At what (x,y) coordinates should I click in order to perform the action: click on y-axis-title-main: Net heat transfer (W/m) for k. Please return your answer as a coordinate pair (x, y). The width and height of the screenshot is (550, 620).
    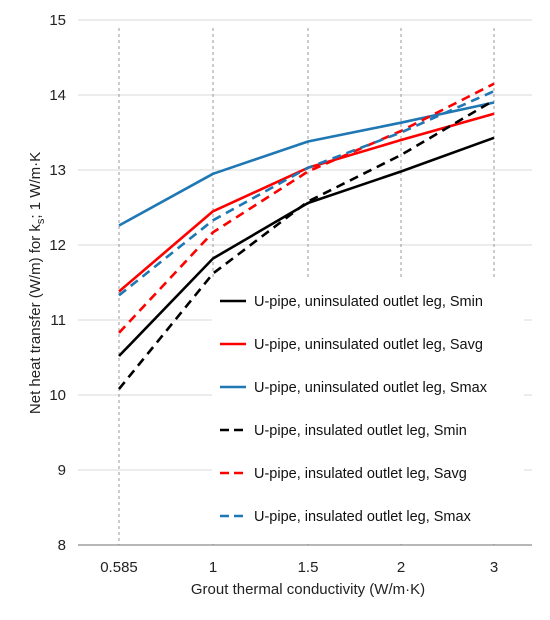
    Looking at the image, I should click on (35, 319).